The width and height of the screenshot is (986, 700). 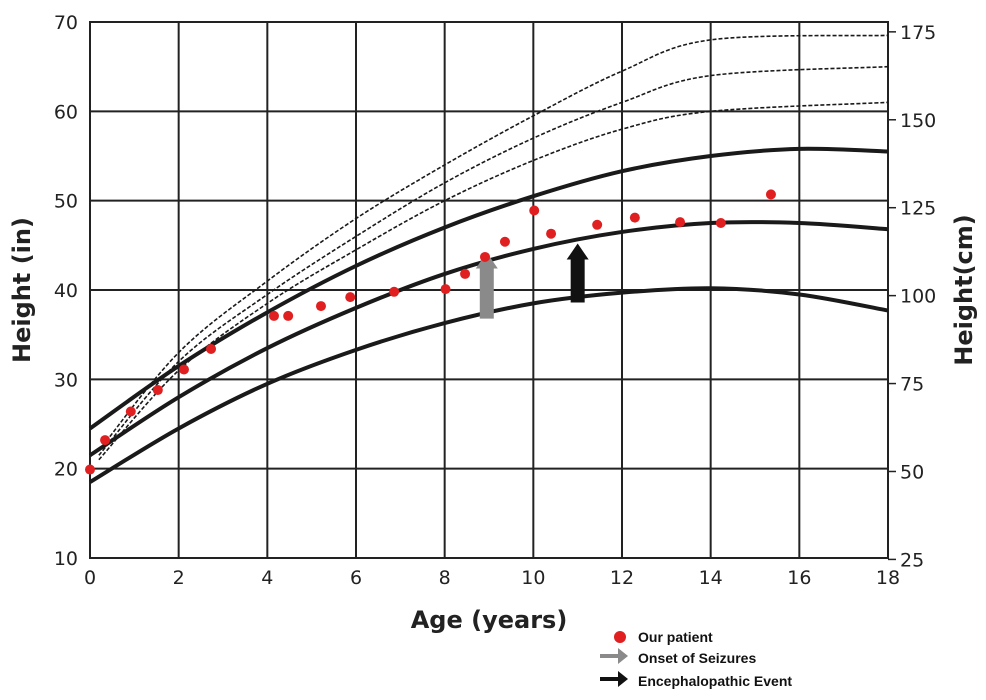 I want to click on y-tick-label: 30, so click(x=66, y=380).